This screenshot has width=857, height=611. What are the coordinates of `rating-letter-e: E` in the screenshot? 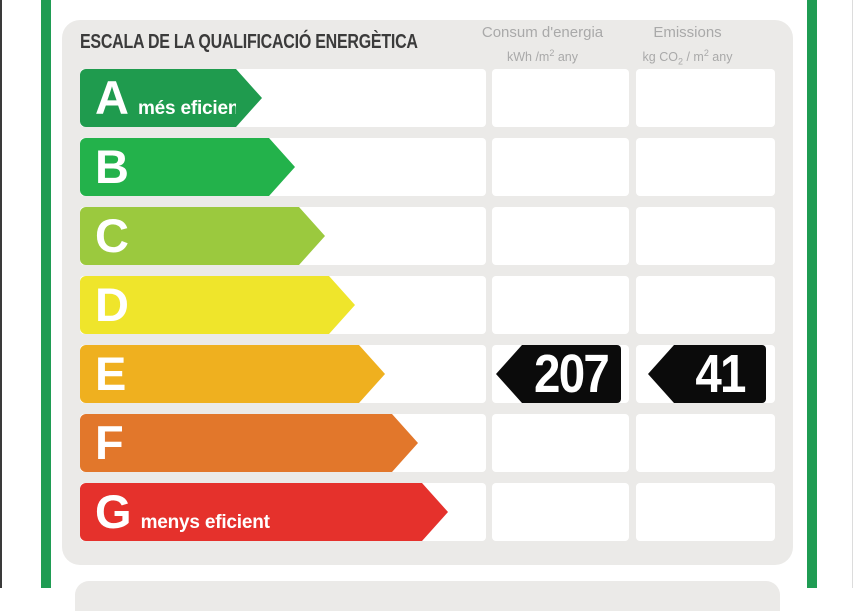 It's located at (111, 373).